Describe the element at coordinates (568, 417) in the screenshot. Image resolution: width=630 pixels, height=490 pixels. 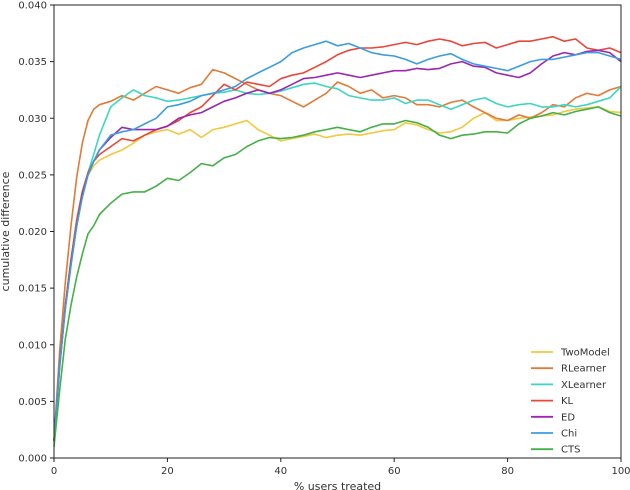
I see `legend-label-ed: ED` at that location.